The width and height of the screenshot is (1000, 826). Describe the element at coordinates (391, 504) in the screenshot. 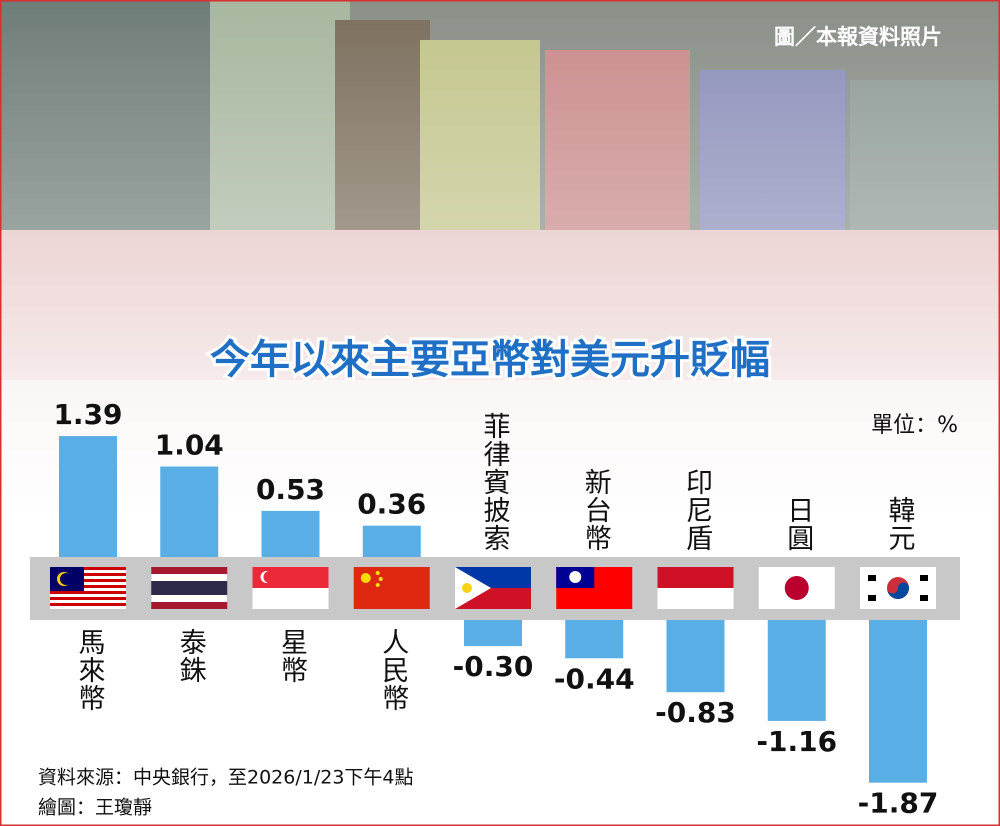

I see `value-label: 0.36` at that location.